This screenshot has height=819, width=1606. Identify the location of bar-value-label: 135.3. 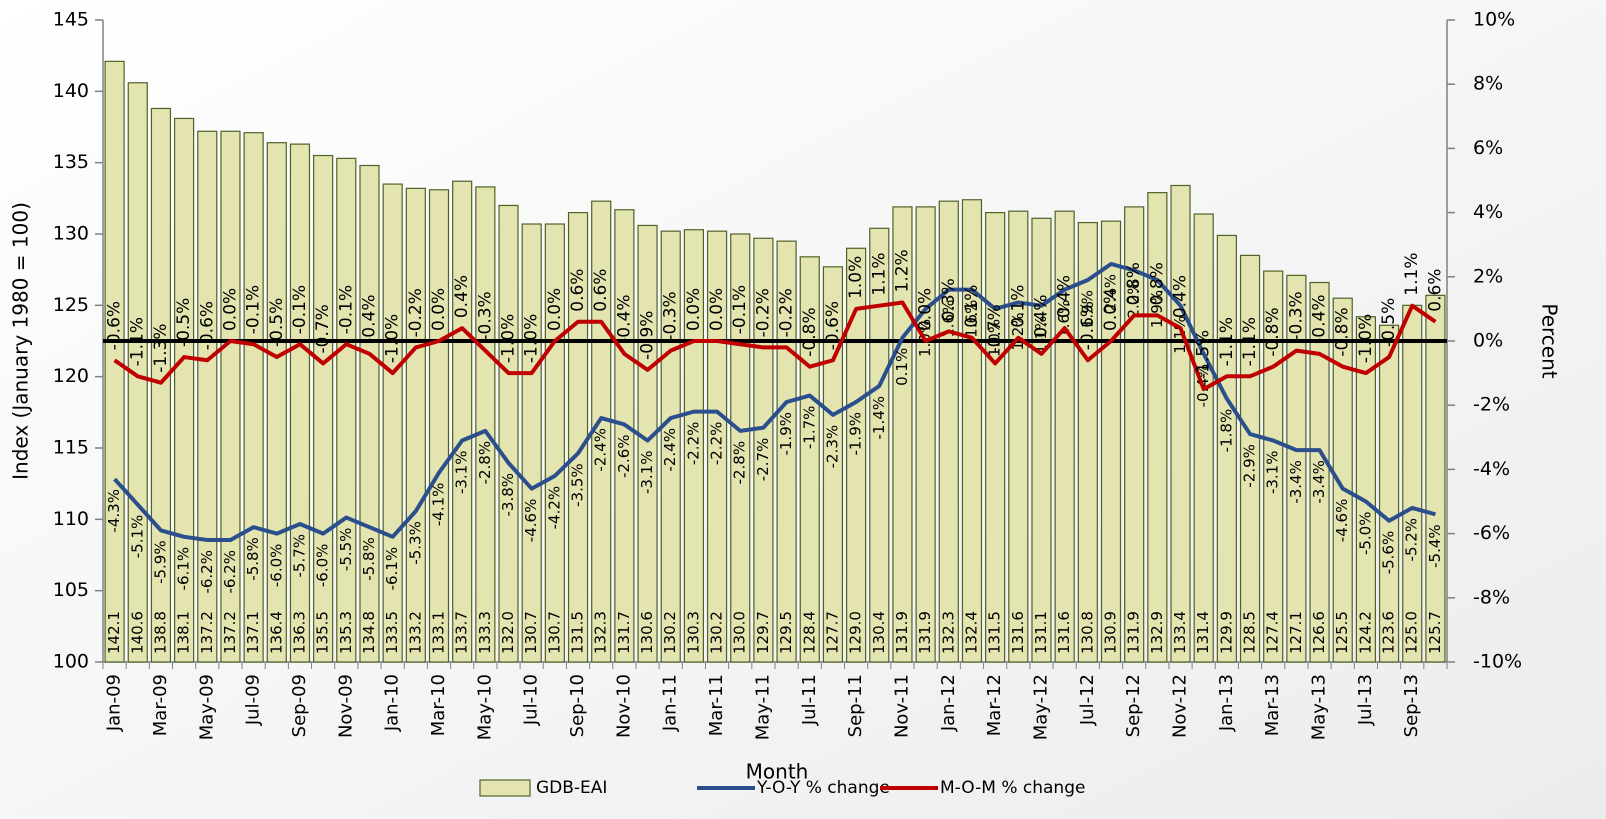
(346, 632).